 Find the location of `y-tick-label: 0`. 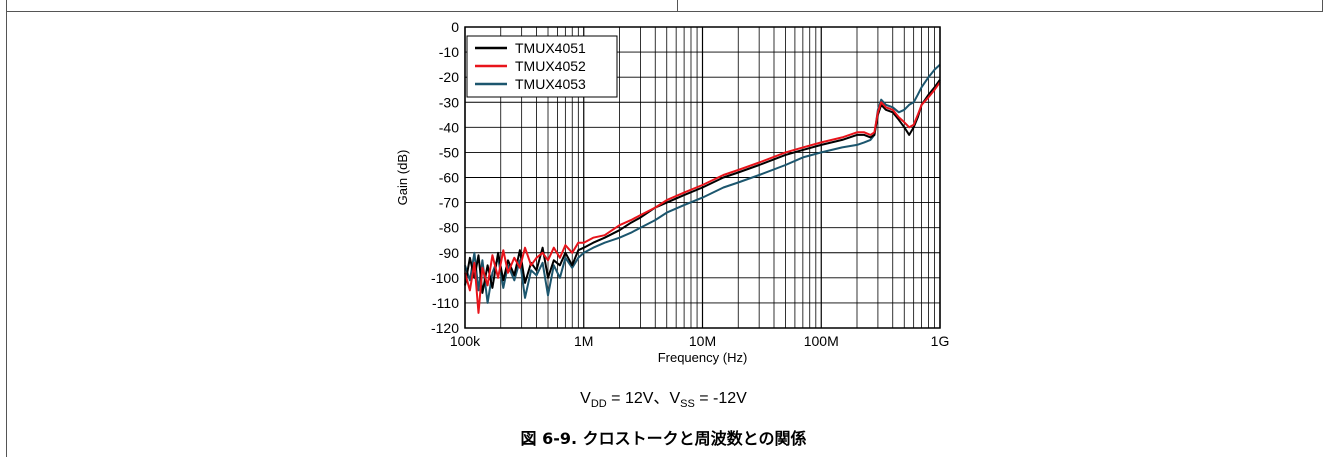

y-tick-label: 0 is located at coordinates (455, 27).